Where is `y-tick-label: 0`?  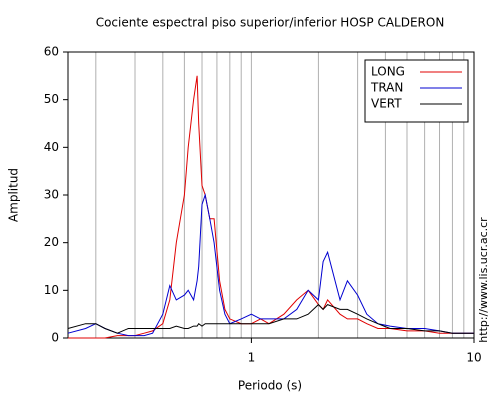
y-tick-label: 0 is located at coordinates (55, 338).